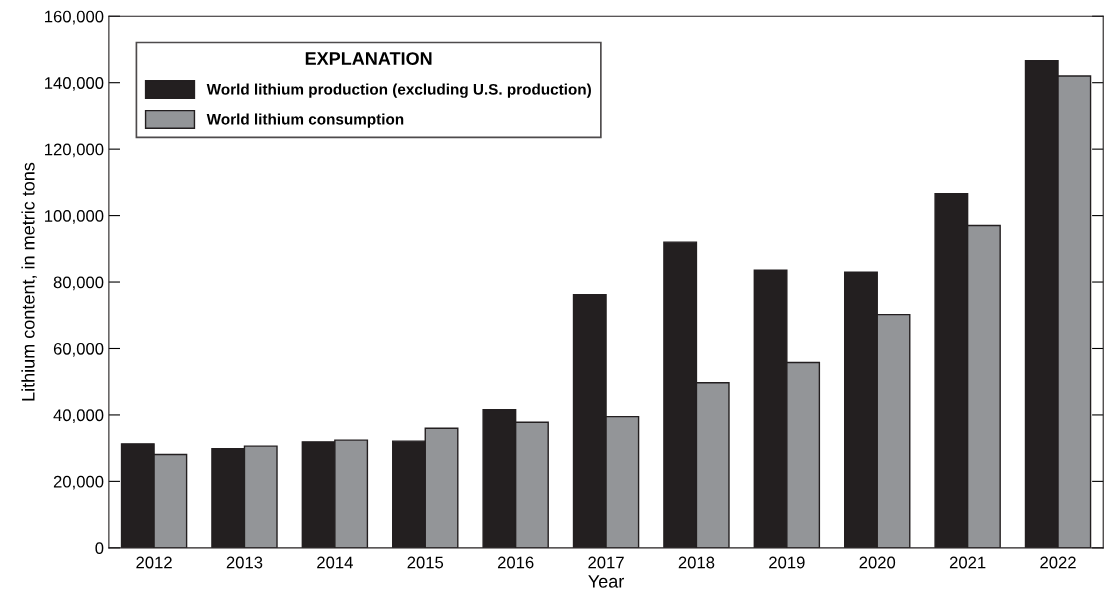 This screenshot has height=602, width=1111. Describe the element at coordinates (74, 17) in the screenshot. I see `y-tick-label: 160,000` at that location.